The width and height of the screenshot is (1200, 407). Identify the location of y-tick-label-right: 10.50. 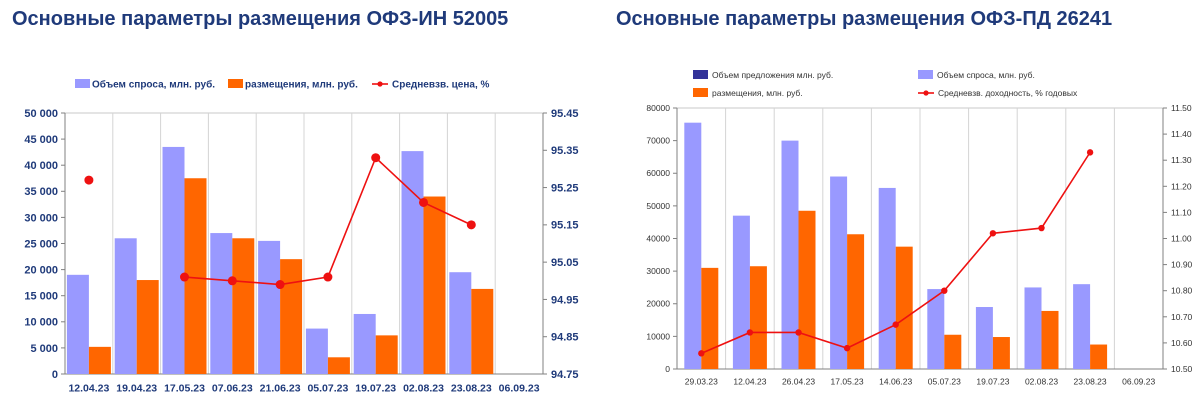
(1182, 369).